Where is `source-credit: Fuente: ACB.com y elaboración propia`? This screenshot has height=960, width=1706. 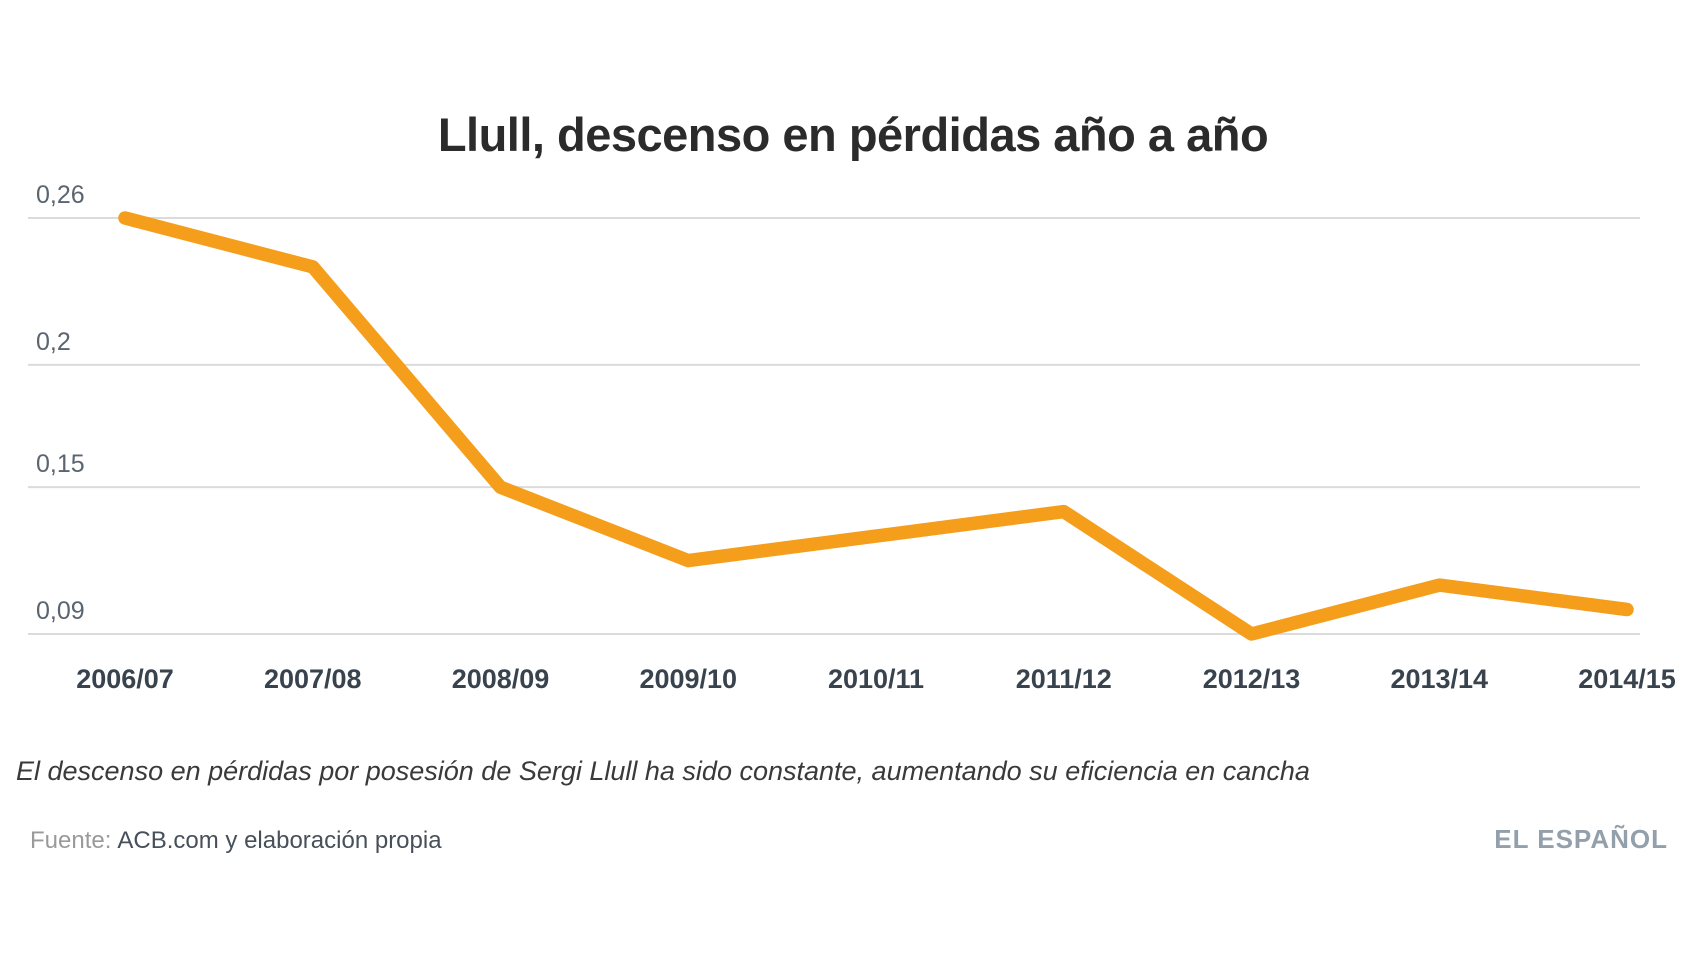 source-credit: Fuente: ACB.com y elaboración propia is located at coordinates (236, 841).